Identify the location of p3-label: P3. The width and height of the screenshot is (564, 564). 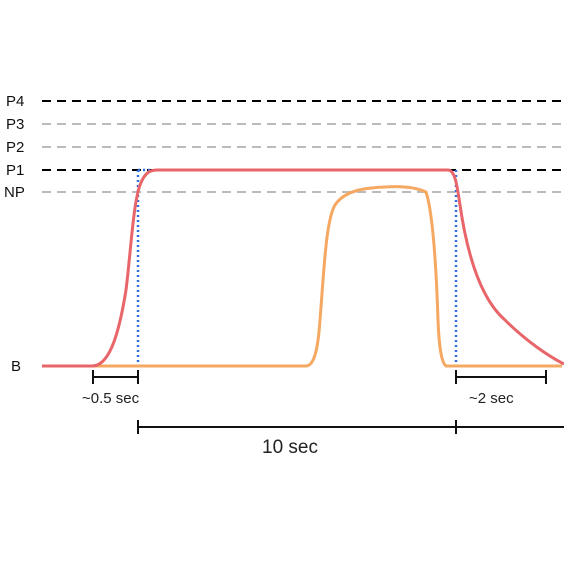
(15, 124).